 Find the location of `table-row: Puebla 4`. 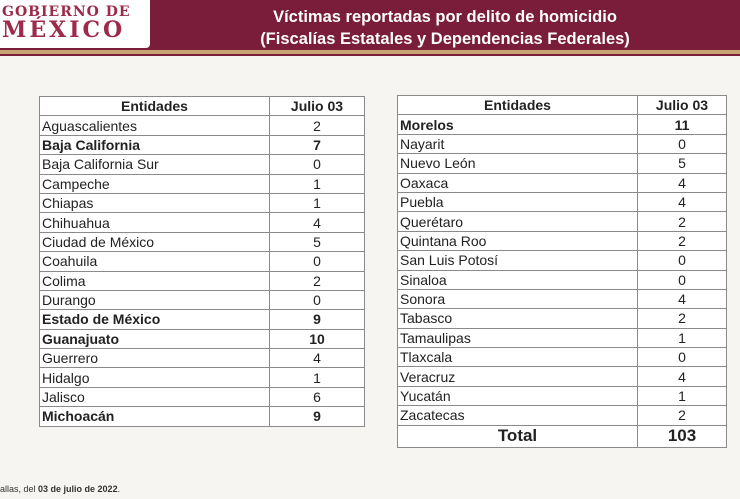

table-row: Puebla 4 is located at coordinates (562, 202).